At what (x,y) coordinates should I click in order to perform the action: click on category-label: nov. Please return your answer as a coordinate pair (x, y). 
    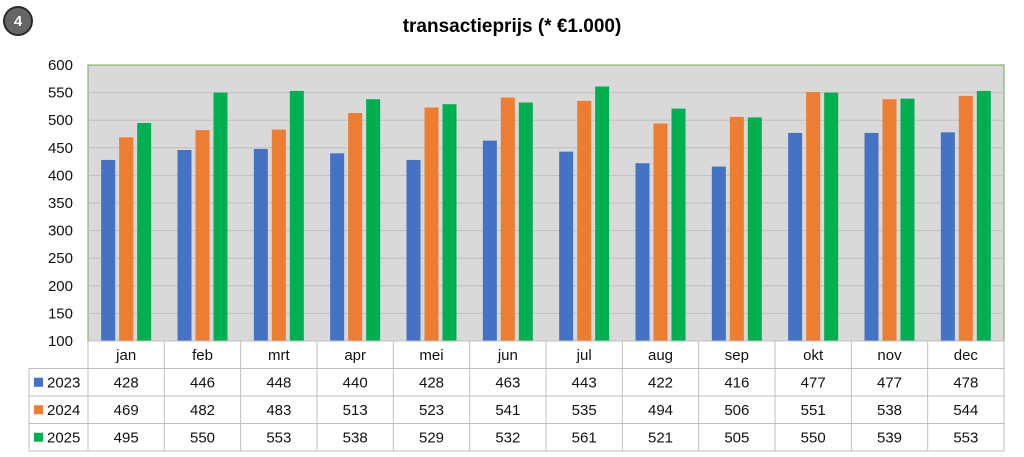
    Looking at the image, I should click on (889, 355).